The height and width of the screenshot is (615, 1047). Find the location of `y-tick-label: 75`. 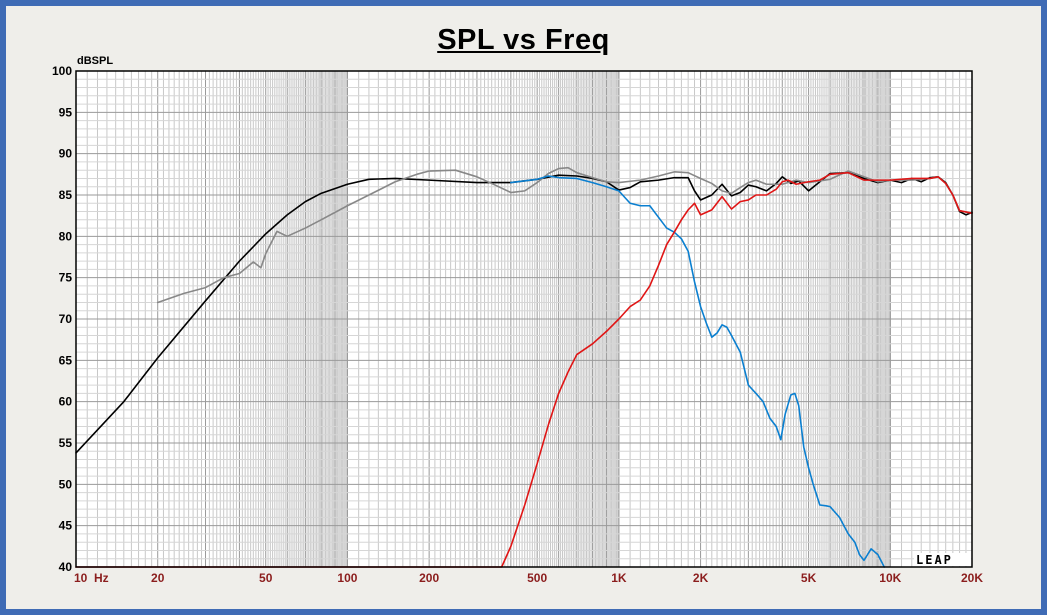

y-tick-label: 75 is located at coordinates (66, 278).